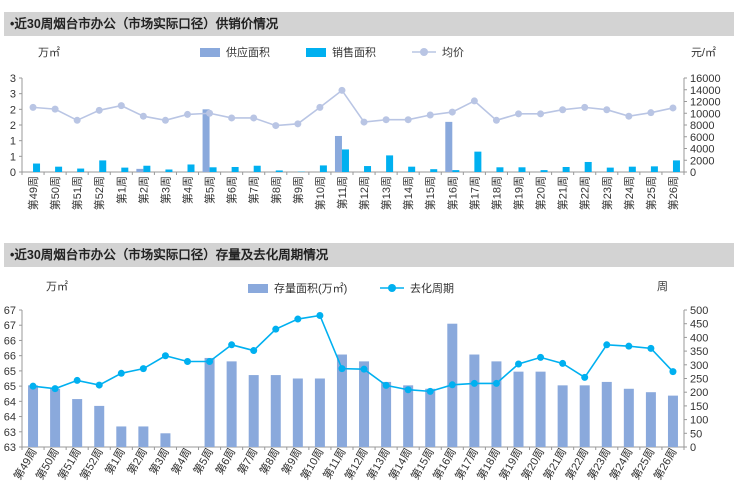 The height and width of the screenshot is (495, 740). Describe the element at coordinates (629, 193) in the screenshot. I see `x-tick-label: 第24周` at that location.